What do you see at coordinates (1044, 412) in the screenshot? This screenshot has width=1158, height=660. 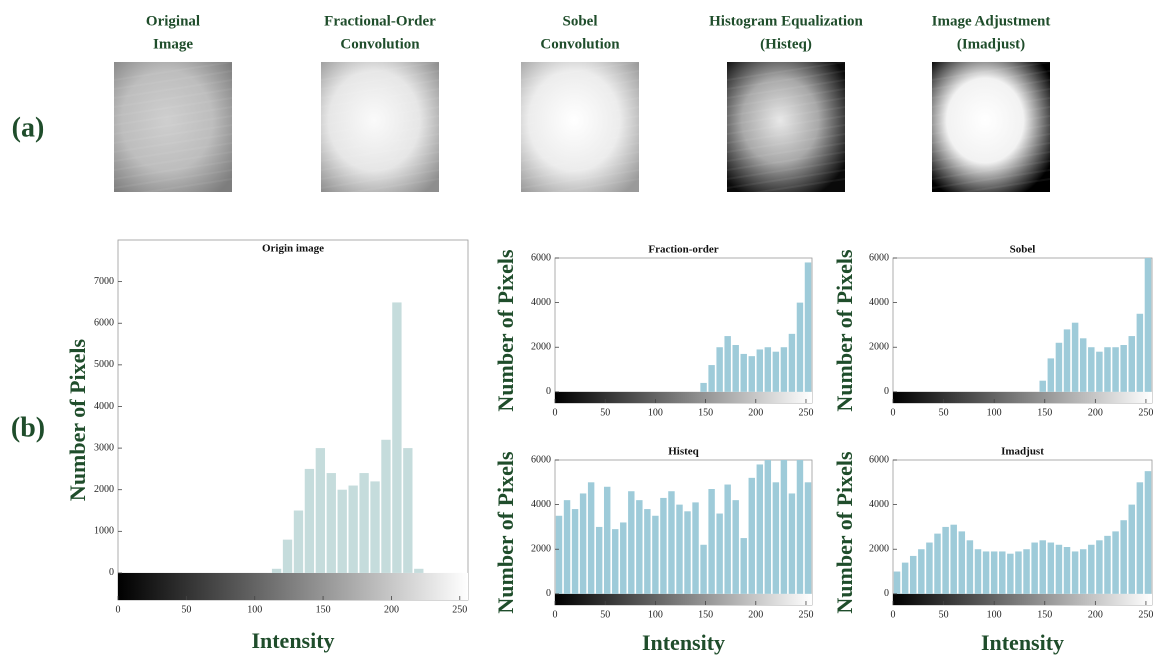 I see `x-tick-label: 150` at bounding box center [1044, 412].